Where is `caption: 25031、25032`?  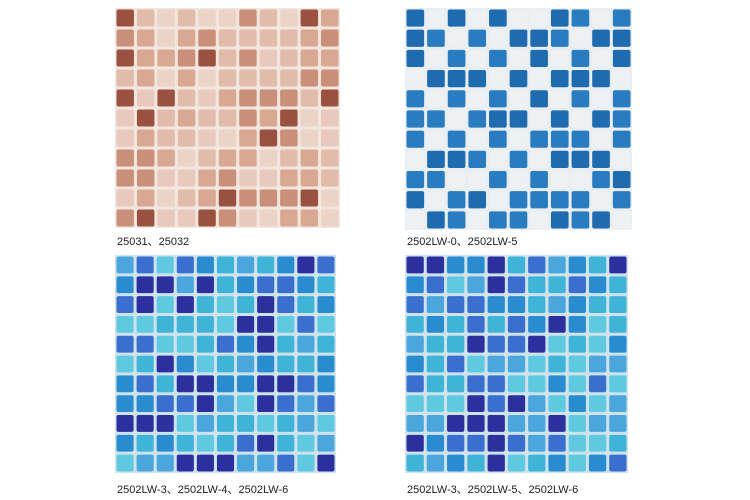 caption: 25031、25032 is located at coordinates (153, 242).